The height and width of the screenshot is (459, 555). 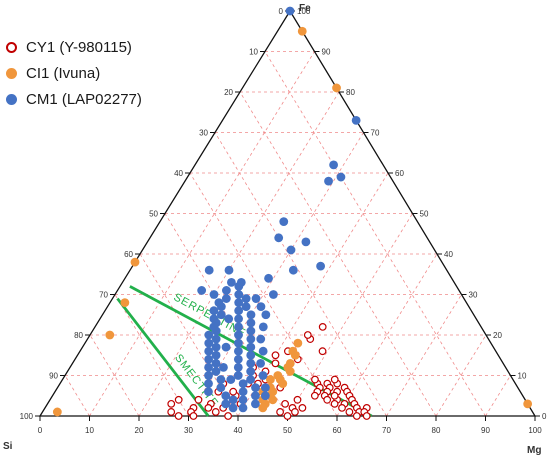 I want to click on tick-label-left: 40, so click(x=178, y=173).